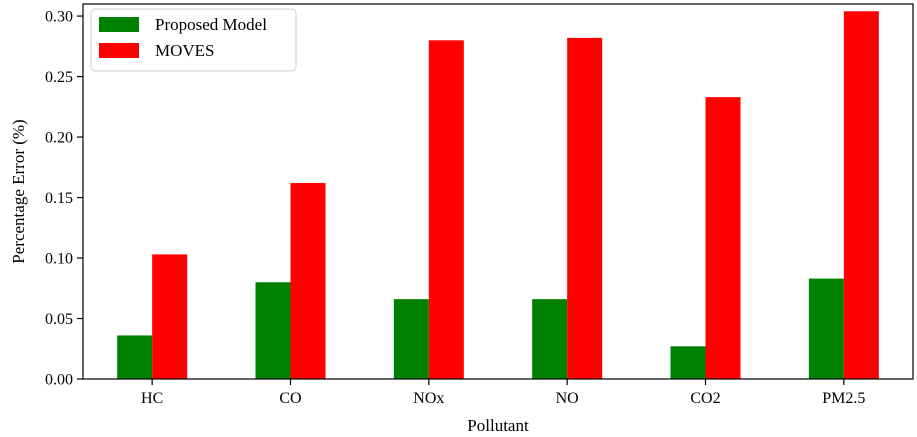  I want to click on bar-proposed-model-hc, so click(135, 357).